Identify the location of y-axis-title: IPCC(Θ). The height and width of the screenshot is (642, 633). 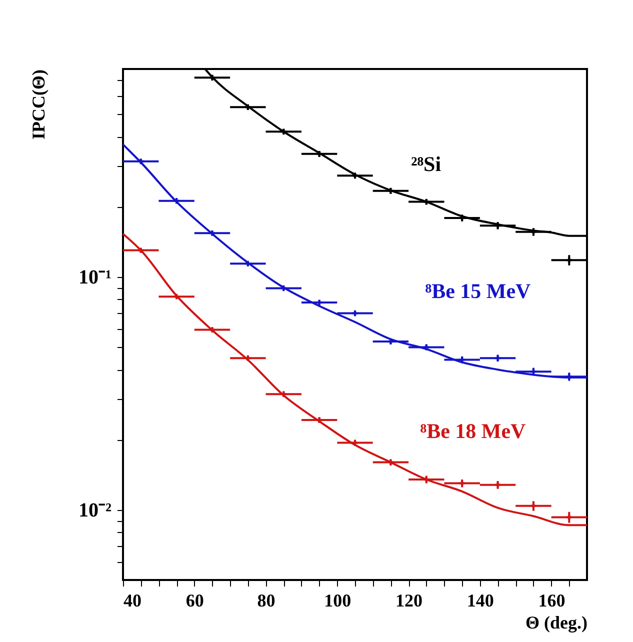
(38, 105).